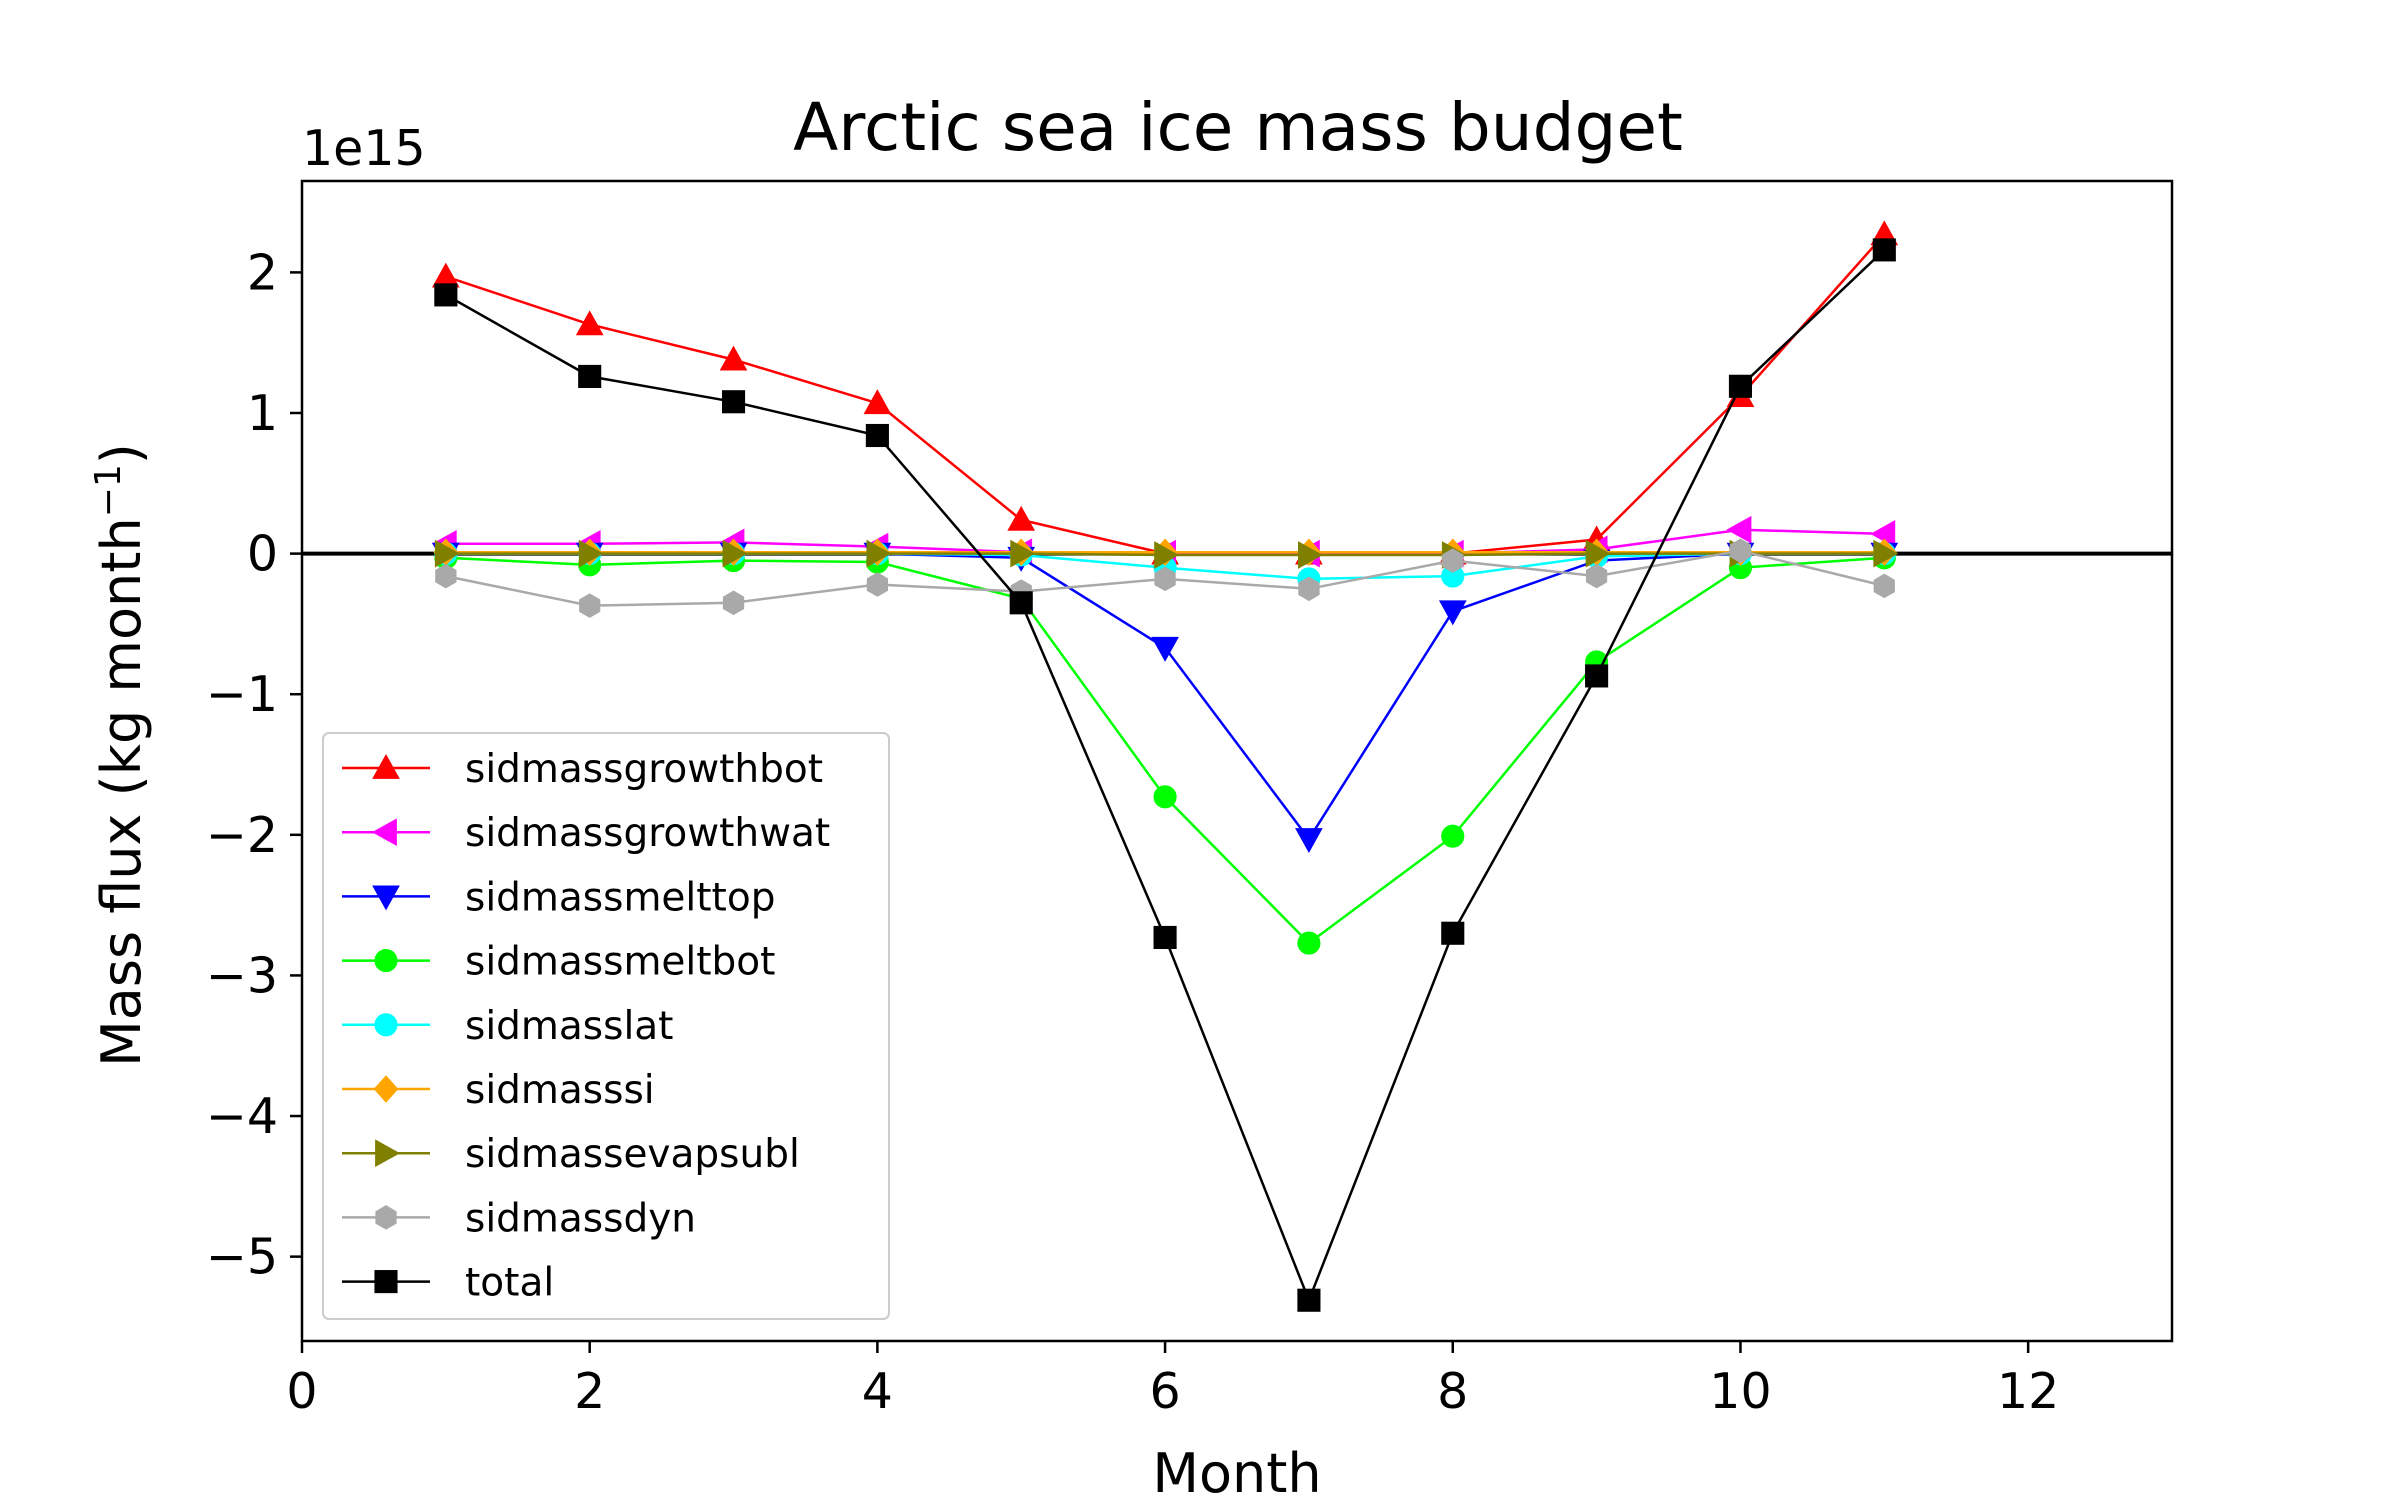  What do you see at coordinates (242, 835) in the screenshot?
I see `y-tick-label: −2` at bounding box center [242, 835].